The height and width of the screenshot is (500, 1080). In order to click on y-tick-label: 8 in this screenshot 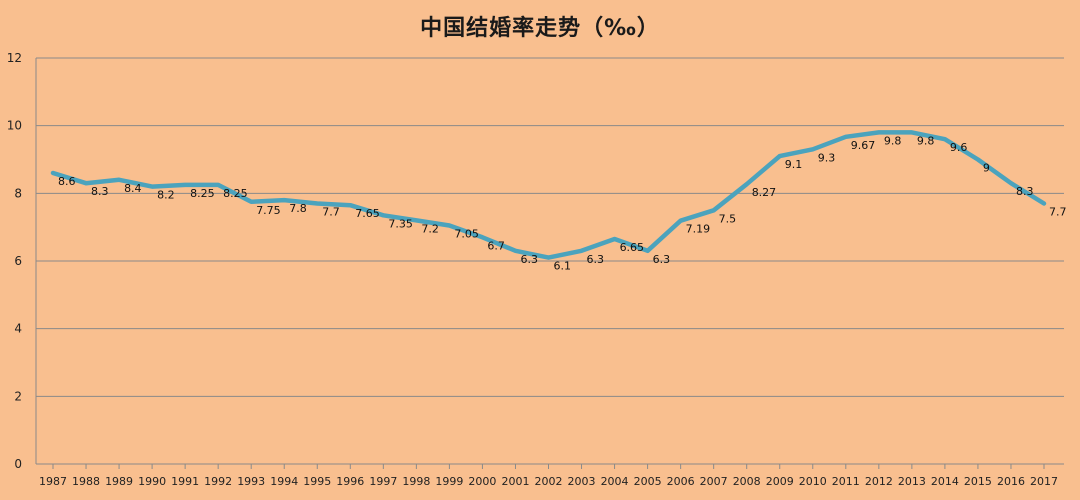, I will do `click(18, 193)`.